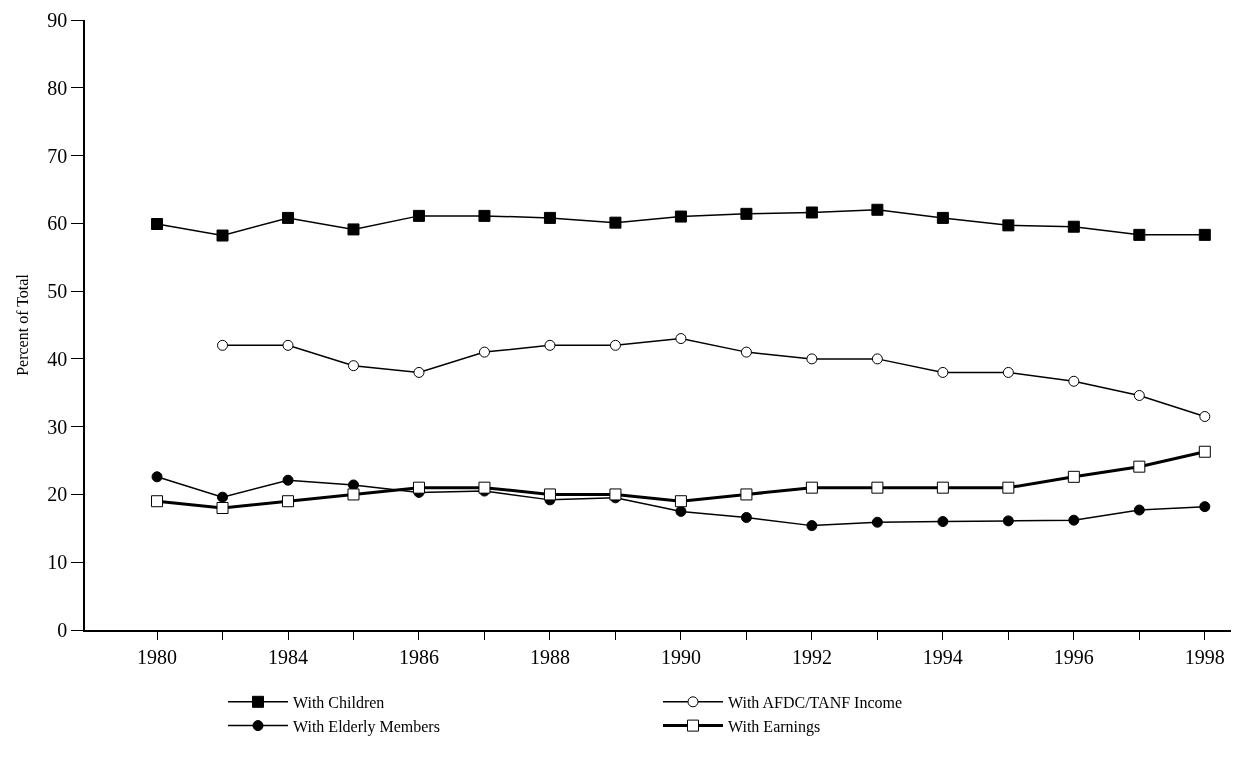 The height and width of the screenshot is (765, 1241). What do you see at coordinates (774, 726) in the screenshot?
I see `legend-label: With Earnings` at bounding box center [774, 726].